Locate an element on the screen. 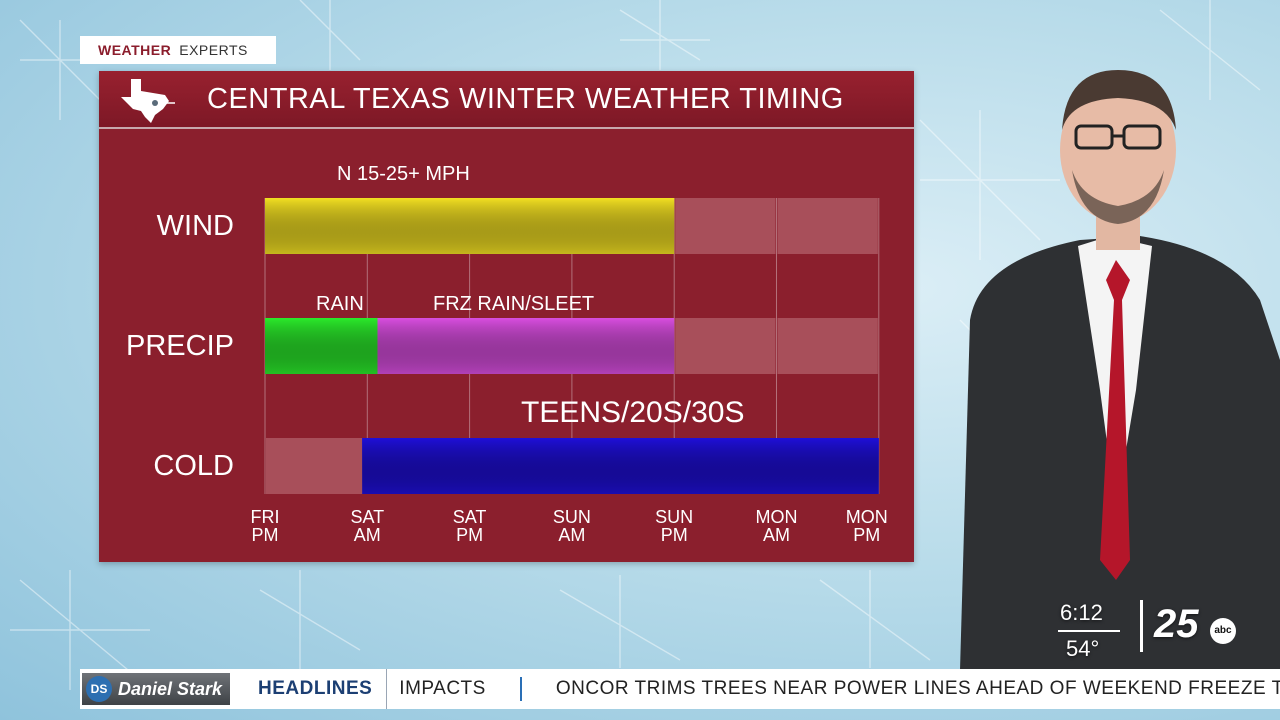  ticker-topic: IMPACTS is located at coordinates (442, 688).